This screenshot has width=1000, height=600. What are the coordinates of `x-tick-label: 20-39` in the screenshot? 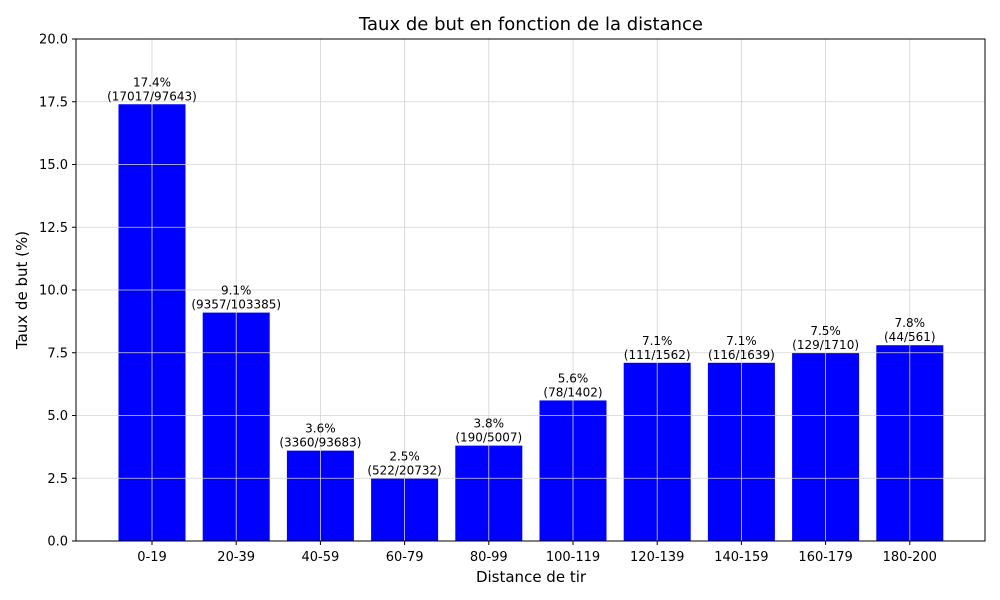 It's located at (236, 557).